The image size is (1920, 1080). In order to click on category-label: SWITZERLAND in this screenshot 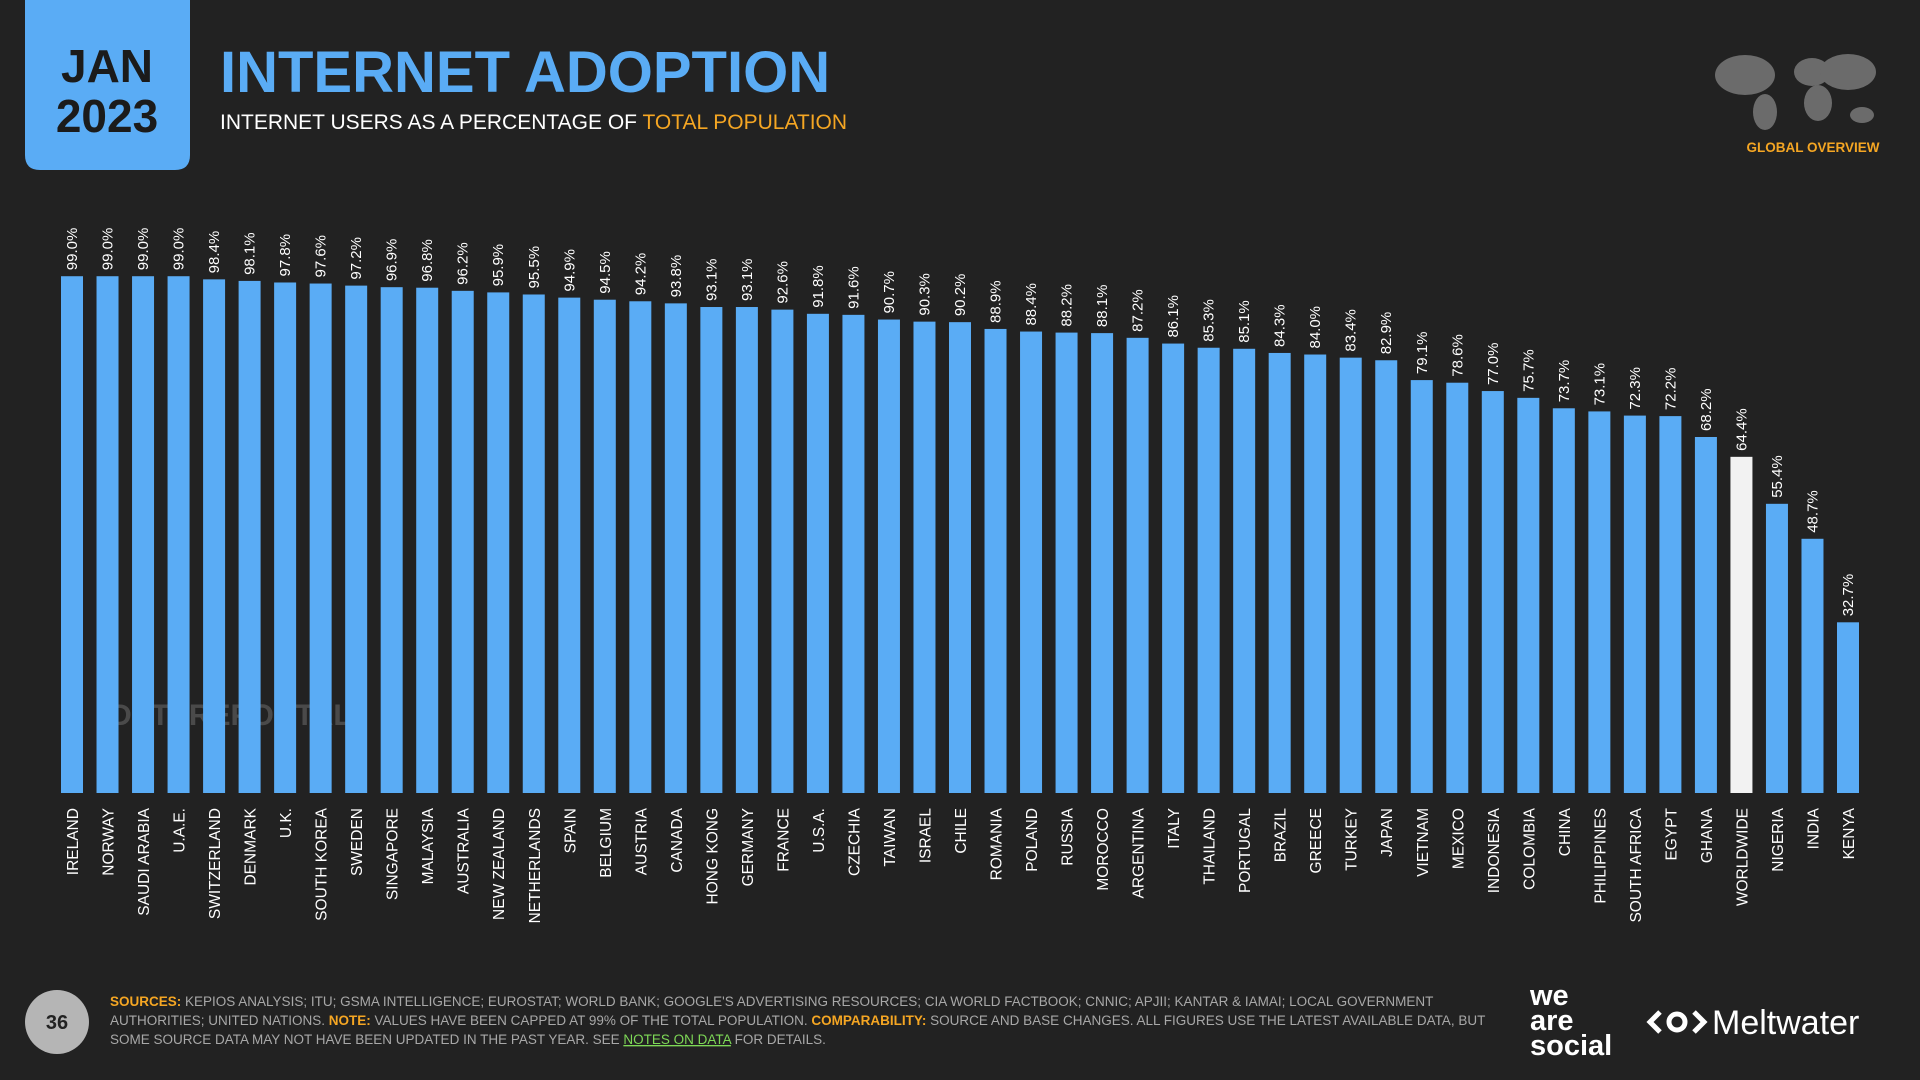, I will do `click(215, 863)`.